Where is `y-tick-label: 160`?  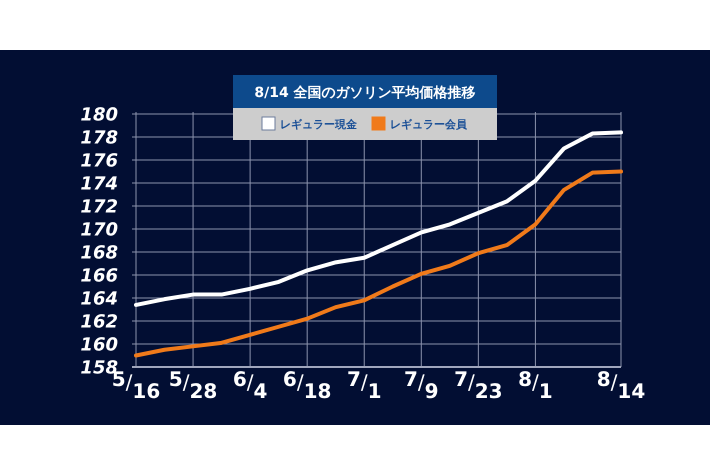
y-tick-label: 160 is located at coordinates (99, 345).